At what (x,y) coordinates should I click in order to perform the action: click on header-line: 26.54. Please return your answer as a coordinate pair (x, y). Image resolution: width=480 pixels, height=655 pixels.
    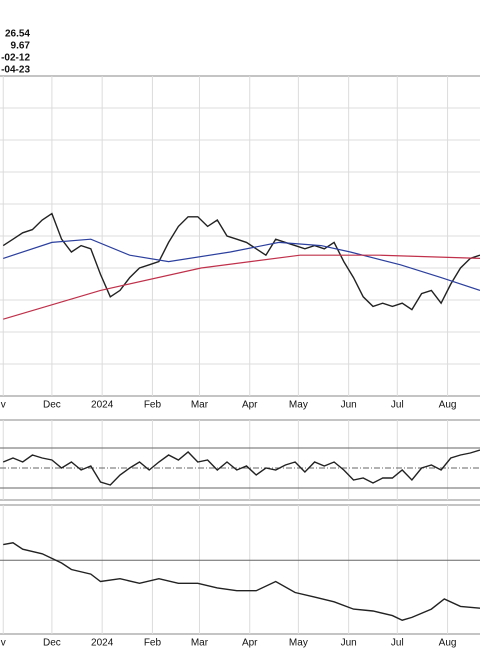
    Looking at the image, I should click on (17, 34).